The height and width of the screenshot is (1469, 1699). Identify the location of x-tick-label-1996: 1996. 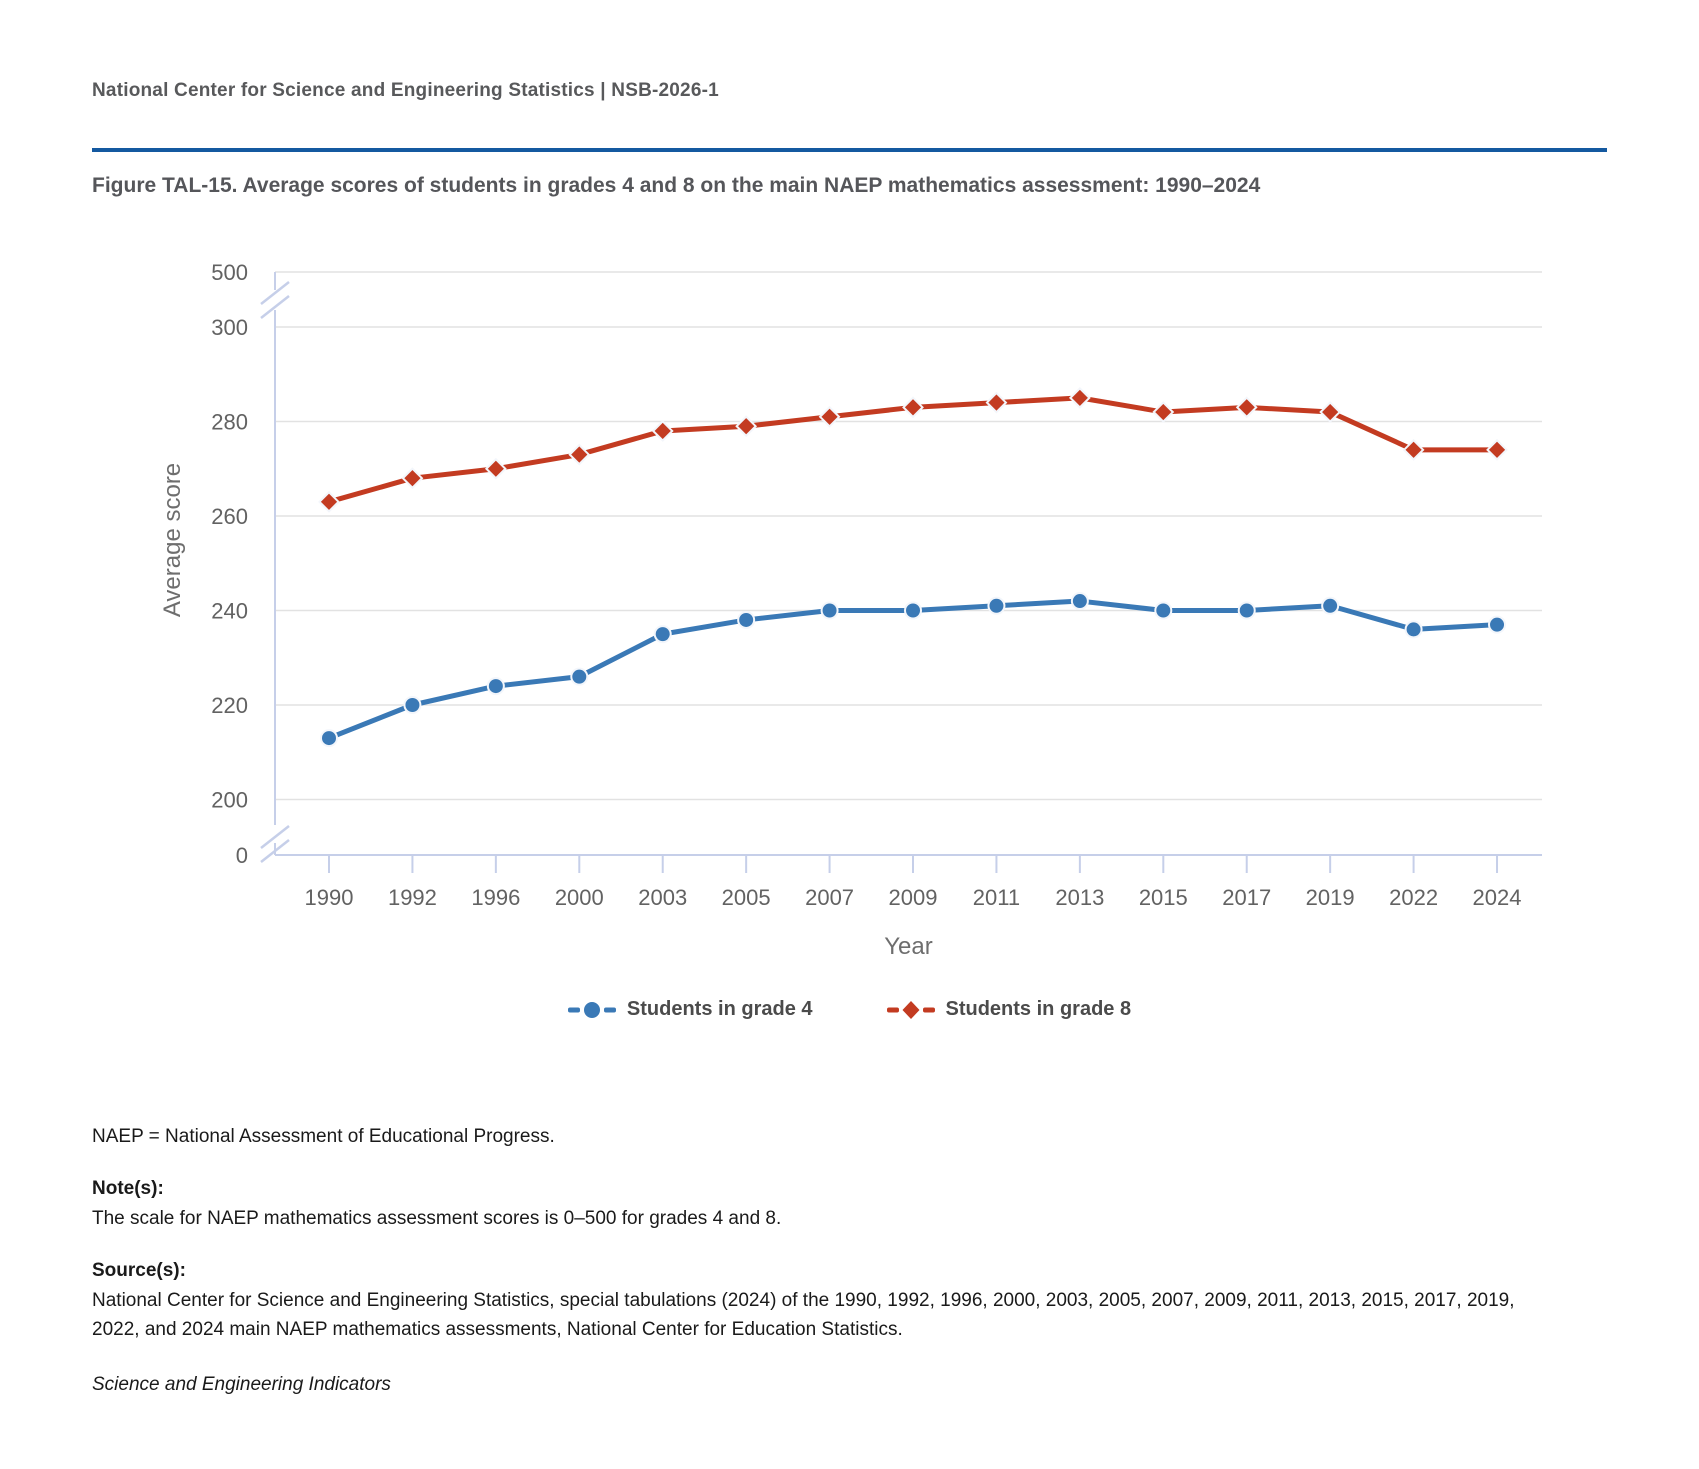
(495, 897).